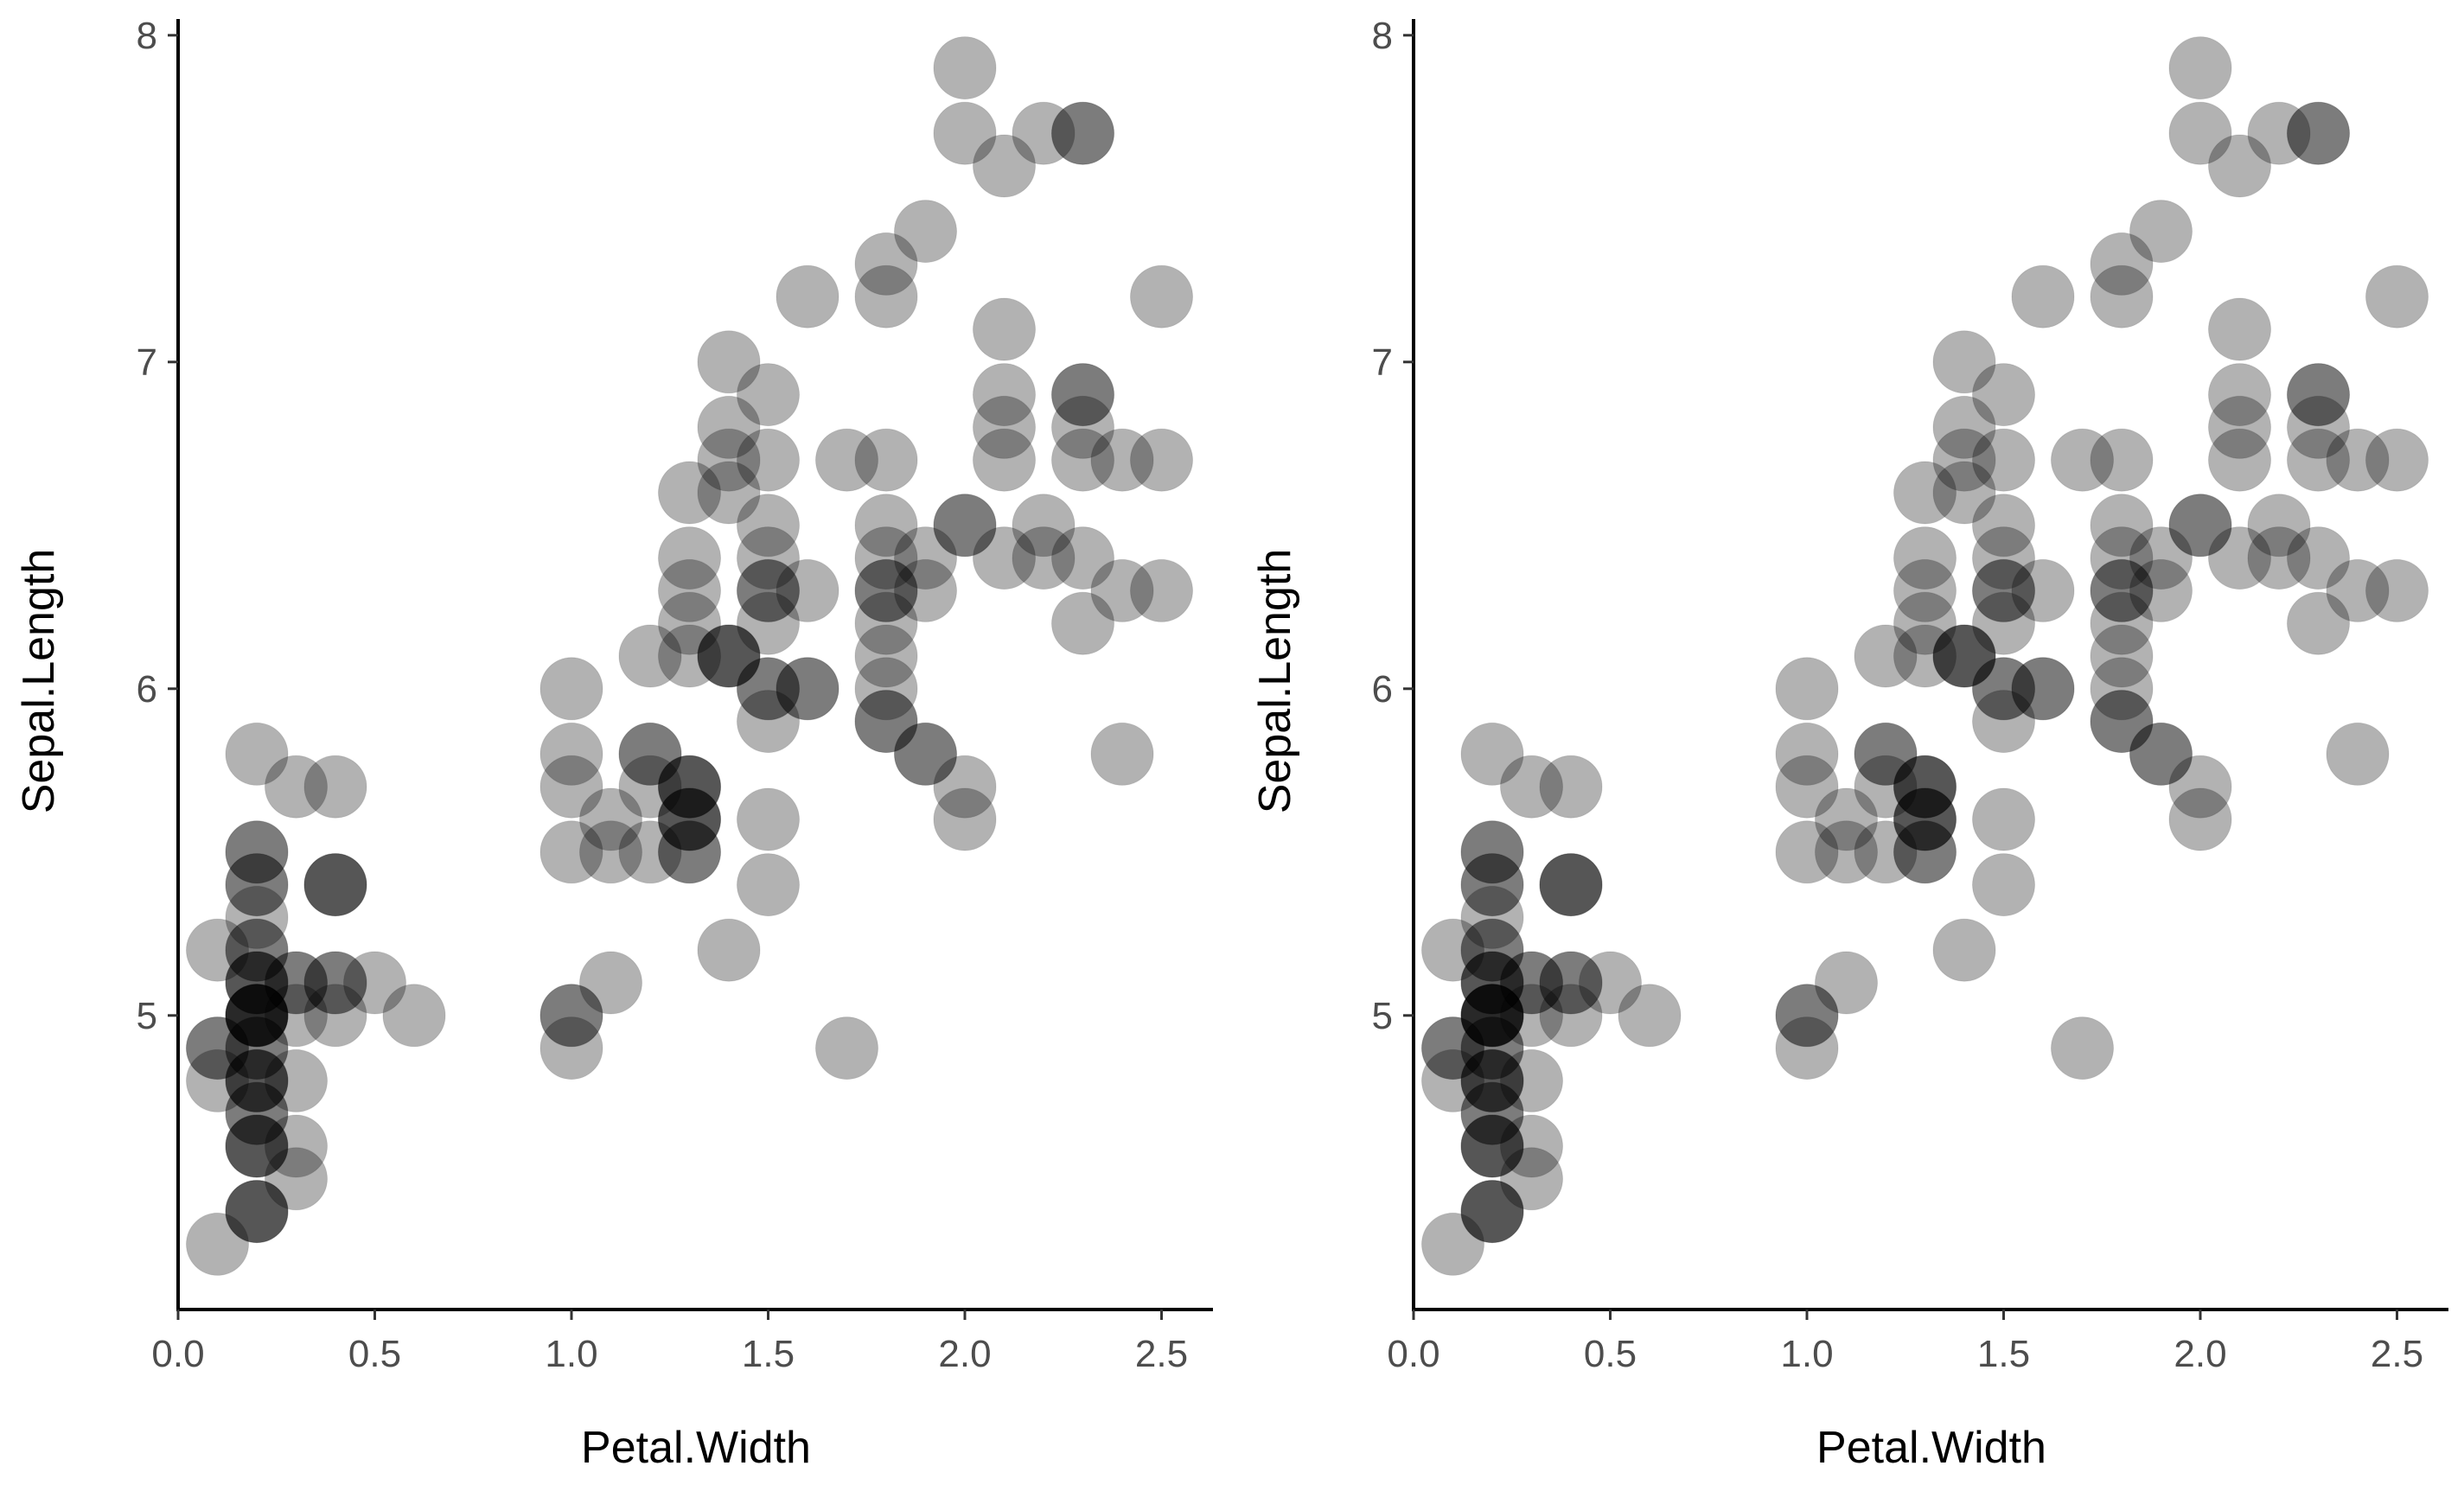 The image size is (2464, 1504). Describe the element at coordinates (147, 36) in the screenshot. I see `y-tick-label: 8` at that location.